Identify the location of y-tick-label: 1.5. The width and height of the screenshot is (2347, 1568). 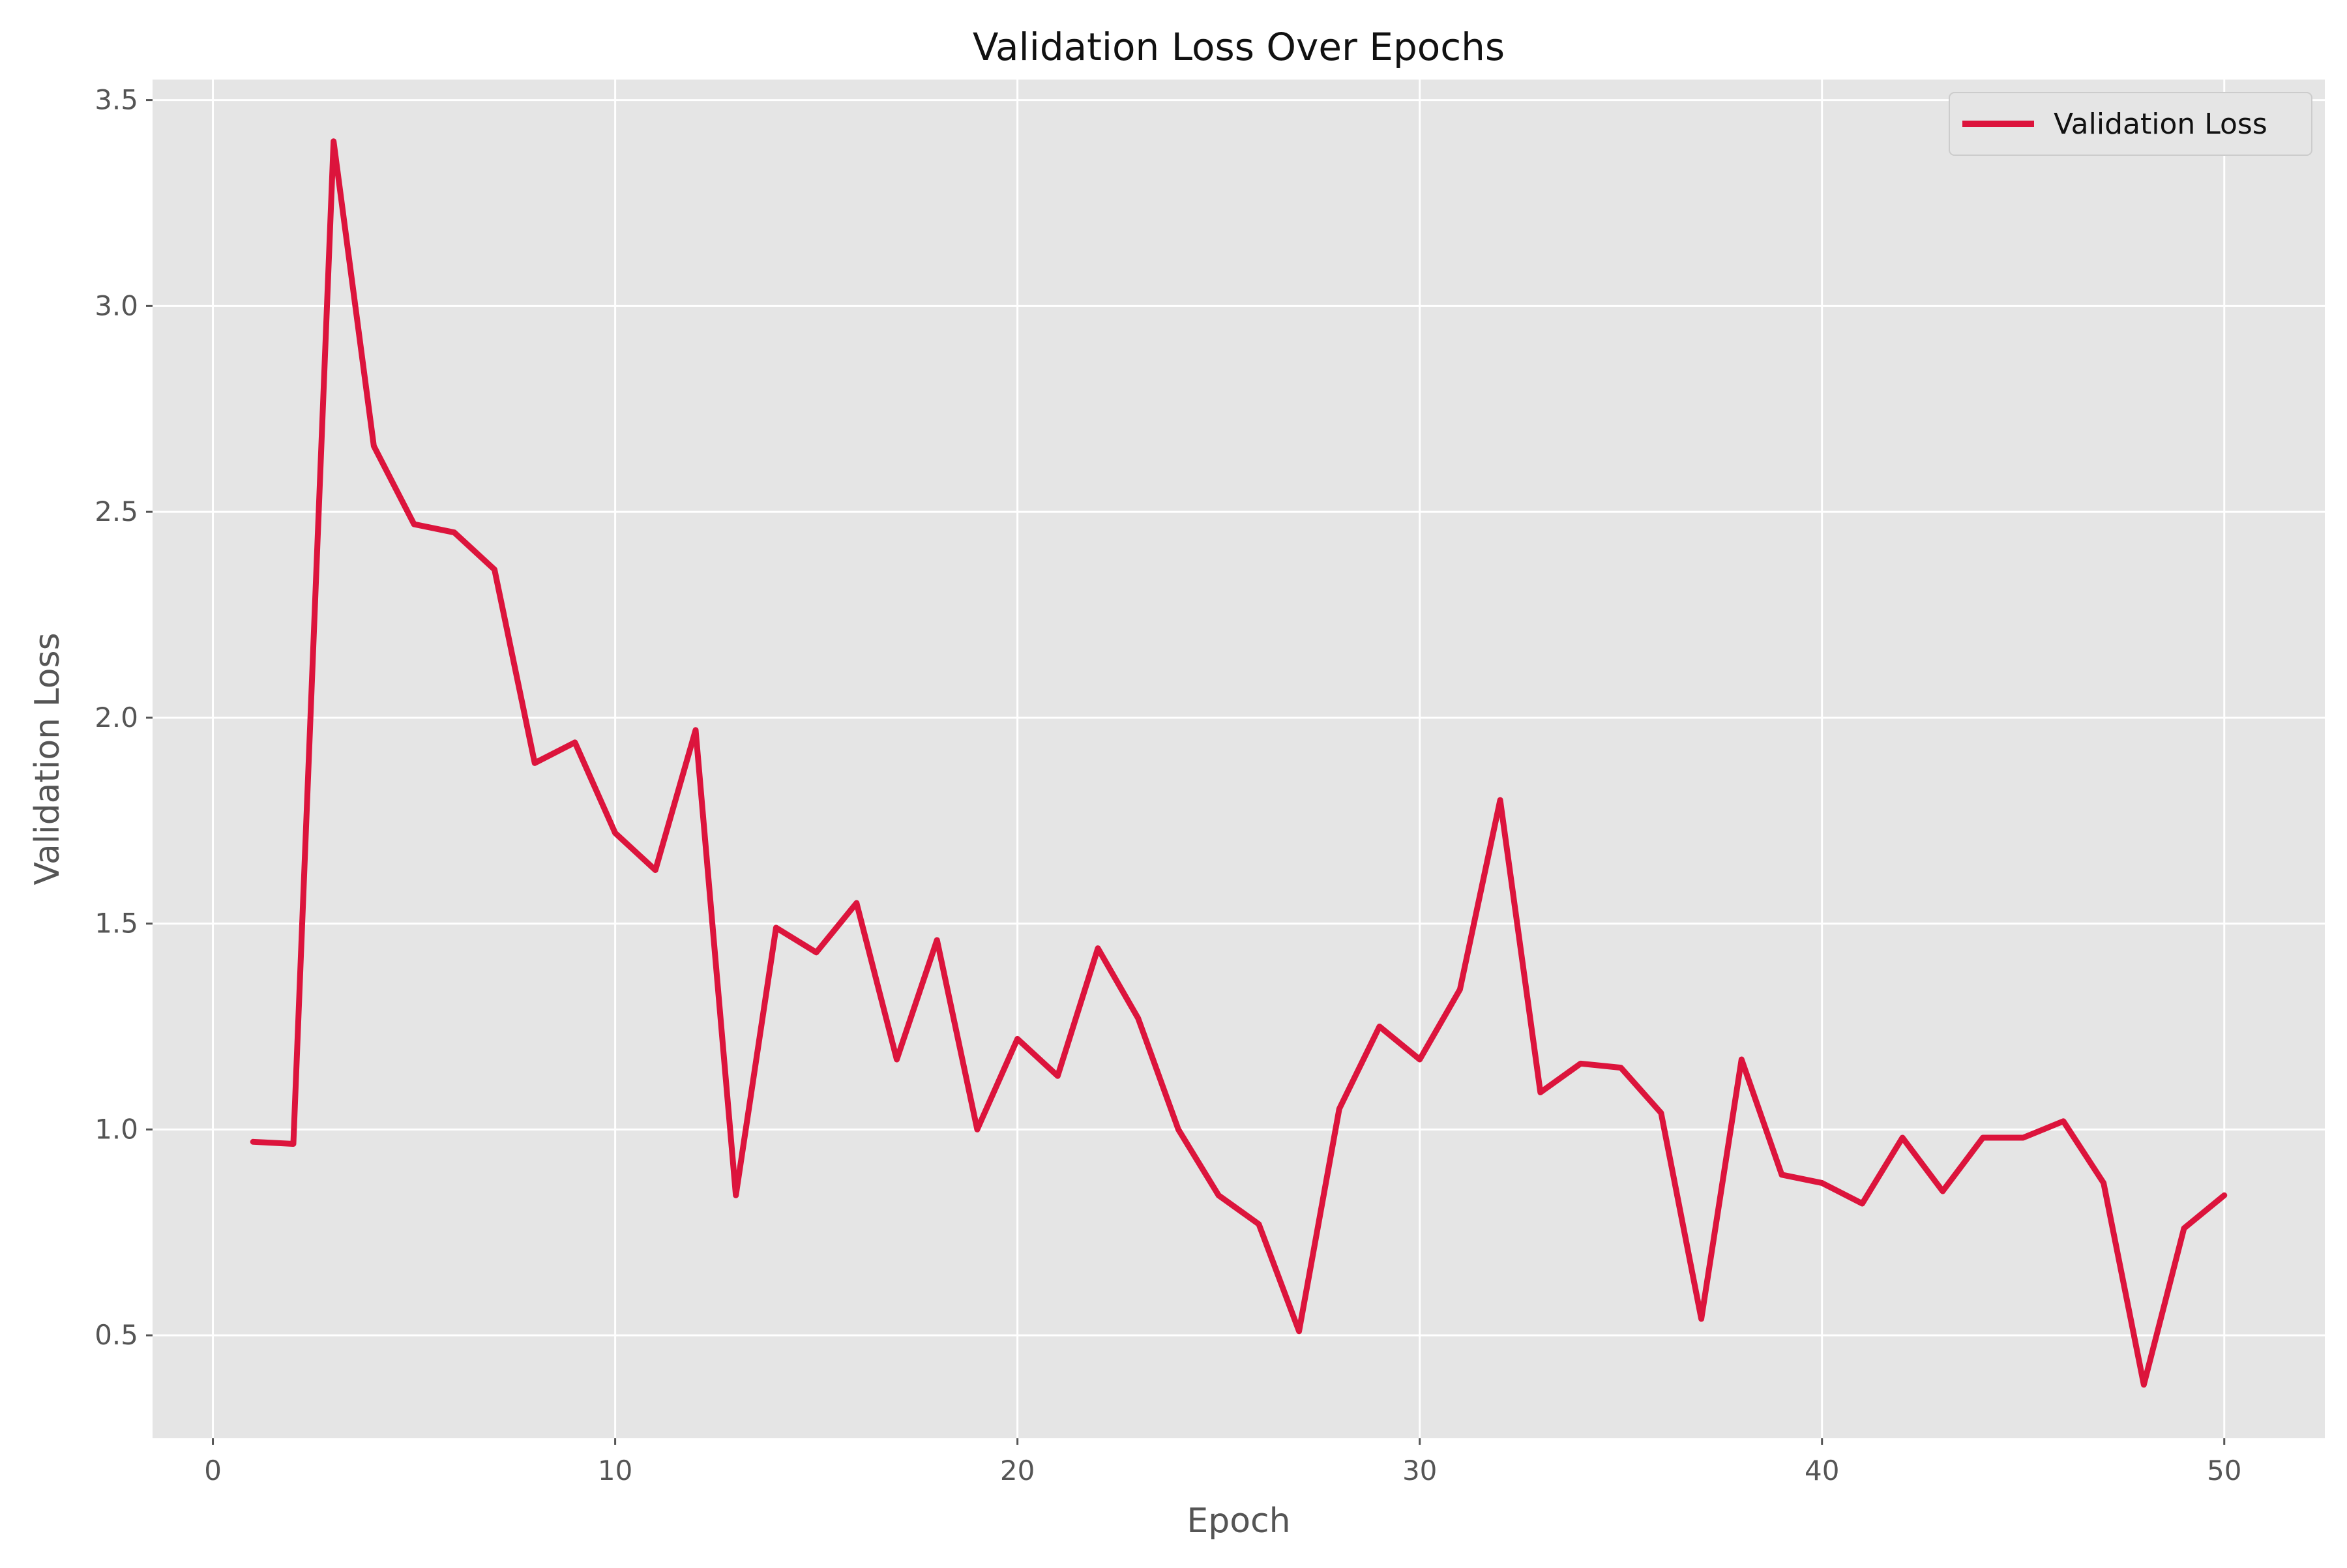
(117, 924).